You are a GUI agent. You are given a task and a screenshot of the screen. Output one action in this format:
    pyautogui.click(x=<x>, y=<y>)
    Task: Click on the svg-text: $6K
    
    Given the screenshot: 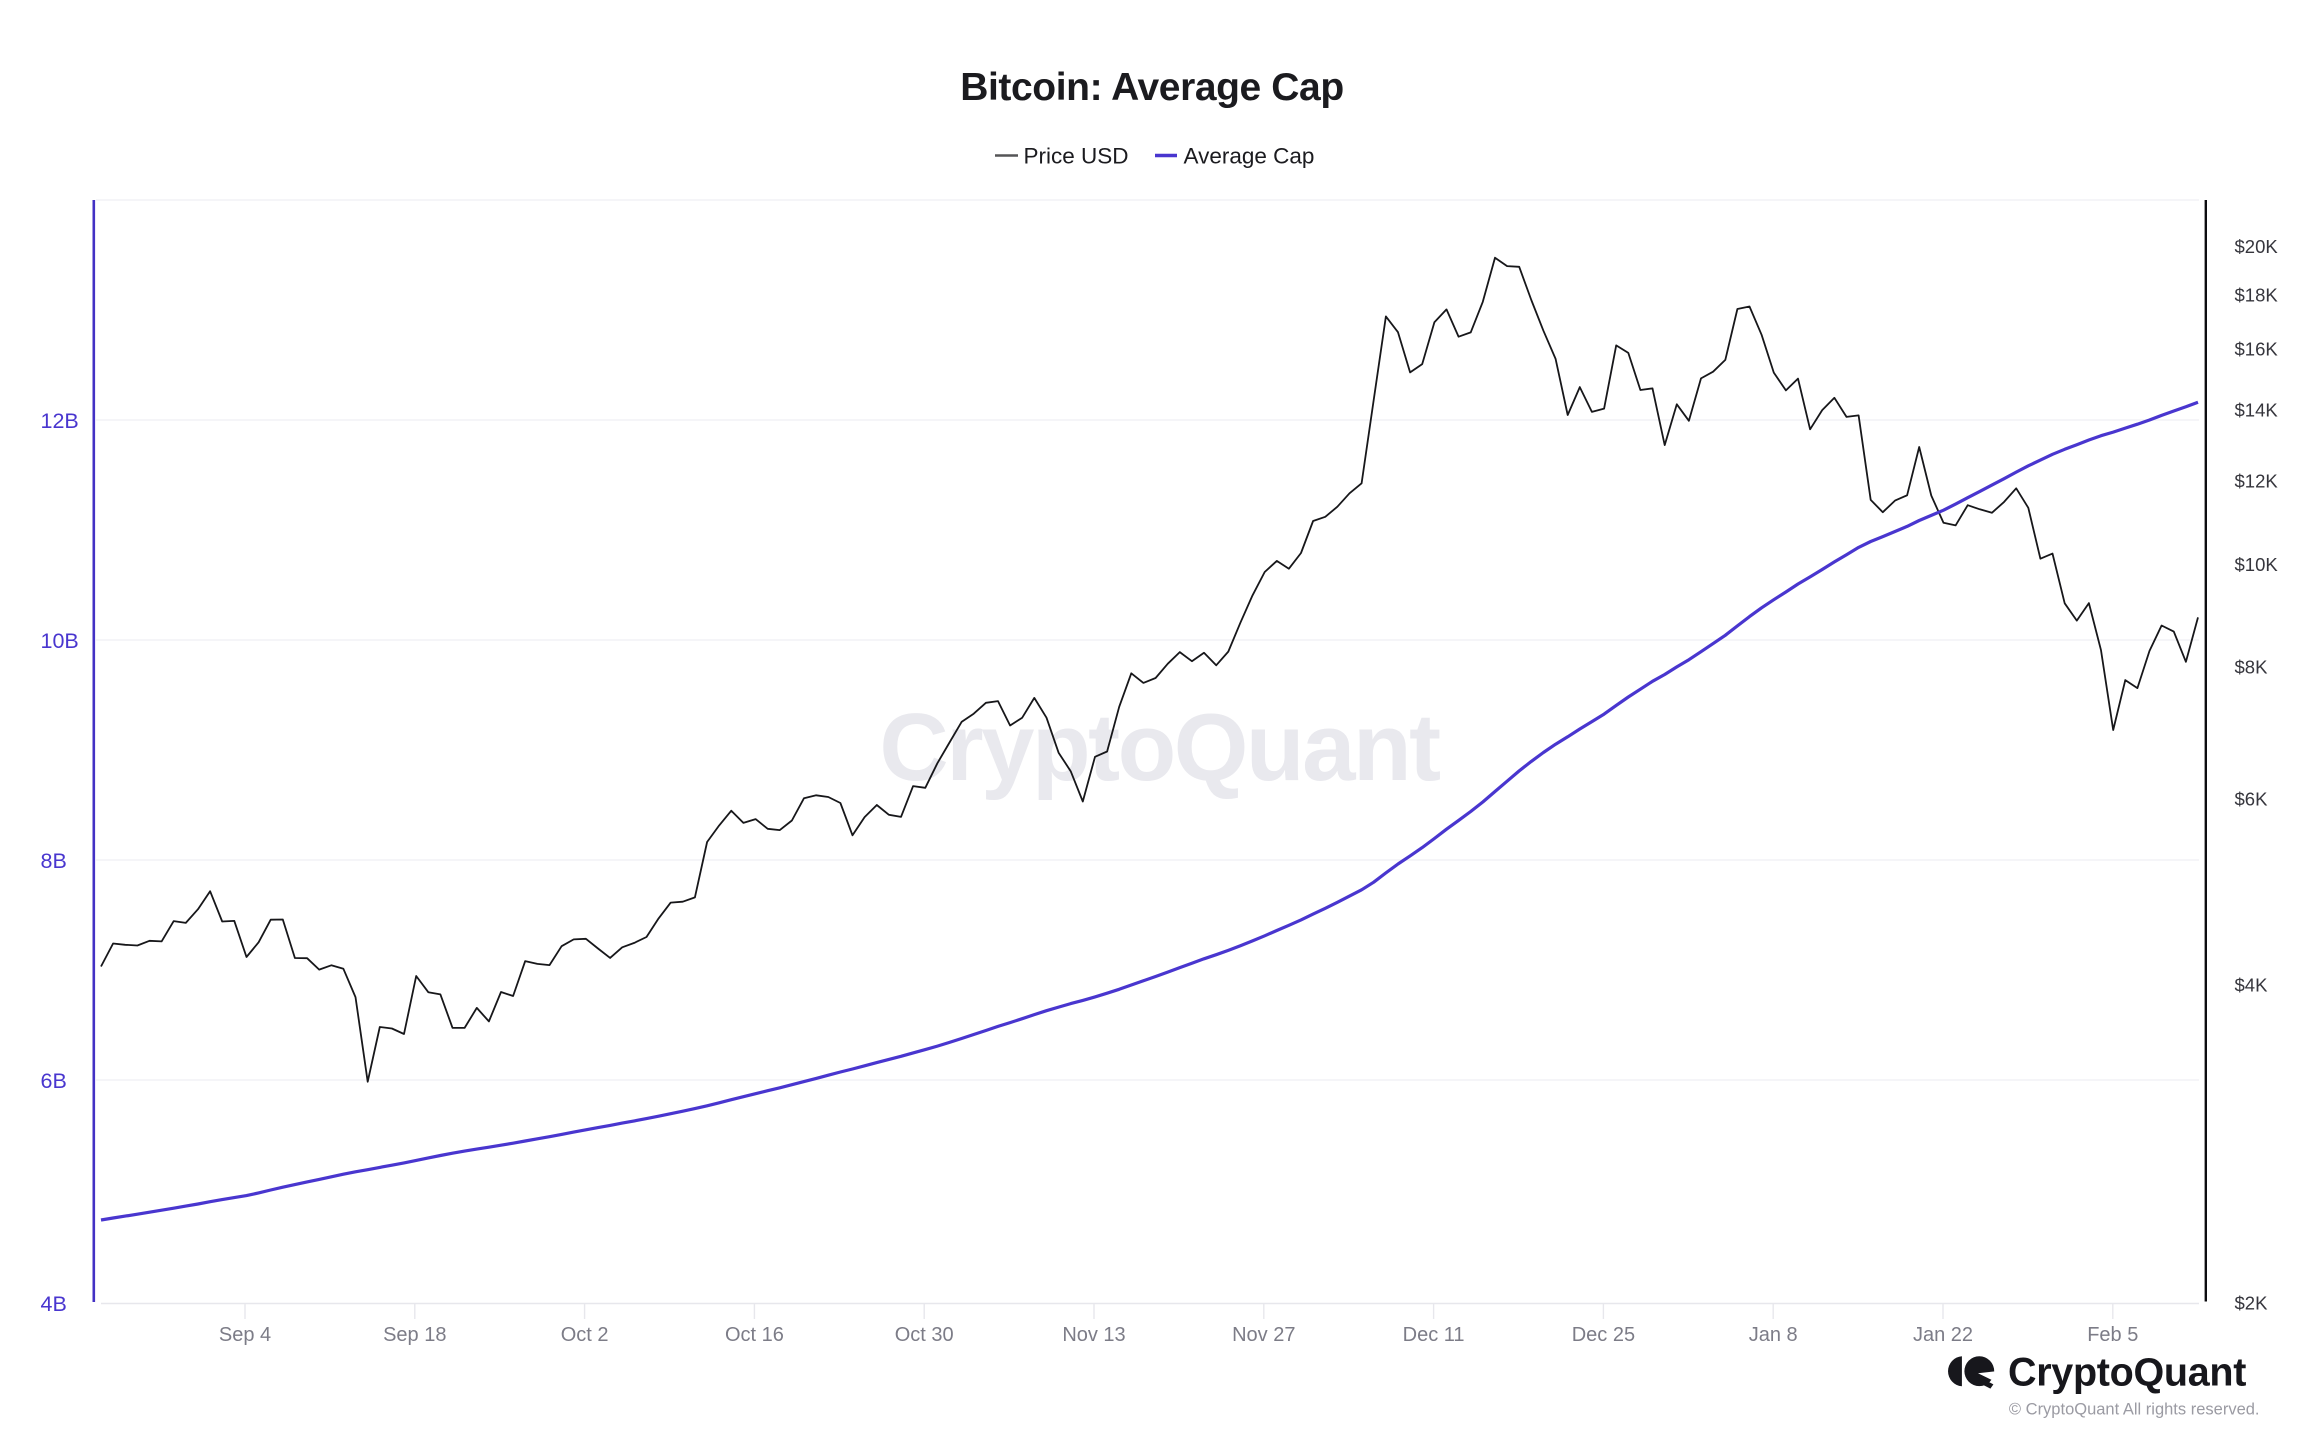 What is the action you would take?
    pyautogui.click(x=2252, y=798)
    